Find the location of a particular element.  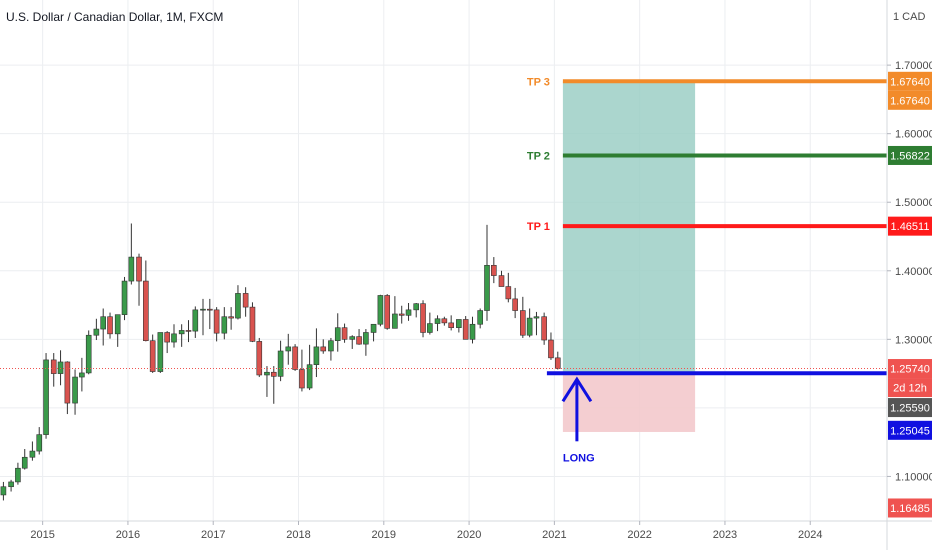

time-tick-label: 2021 is located at coordinates (554, 535).